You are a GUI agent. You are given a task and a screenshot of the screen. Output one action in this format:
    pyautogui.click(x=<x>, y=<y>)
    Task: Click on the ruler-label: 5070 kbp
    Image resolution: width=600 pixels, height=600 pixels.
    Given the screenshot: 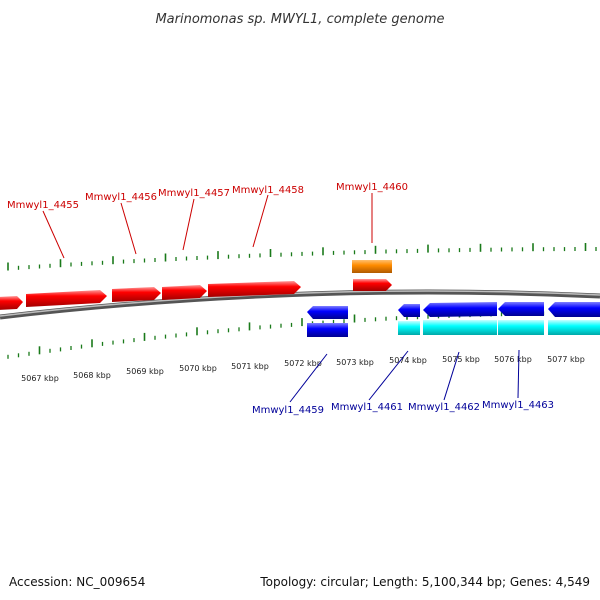 What is the action you would take?
    pyautogui.click(x=198, y=368)
    